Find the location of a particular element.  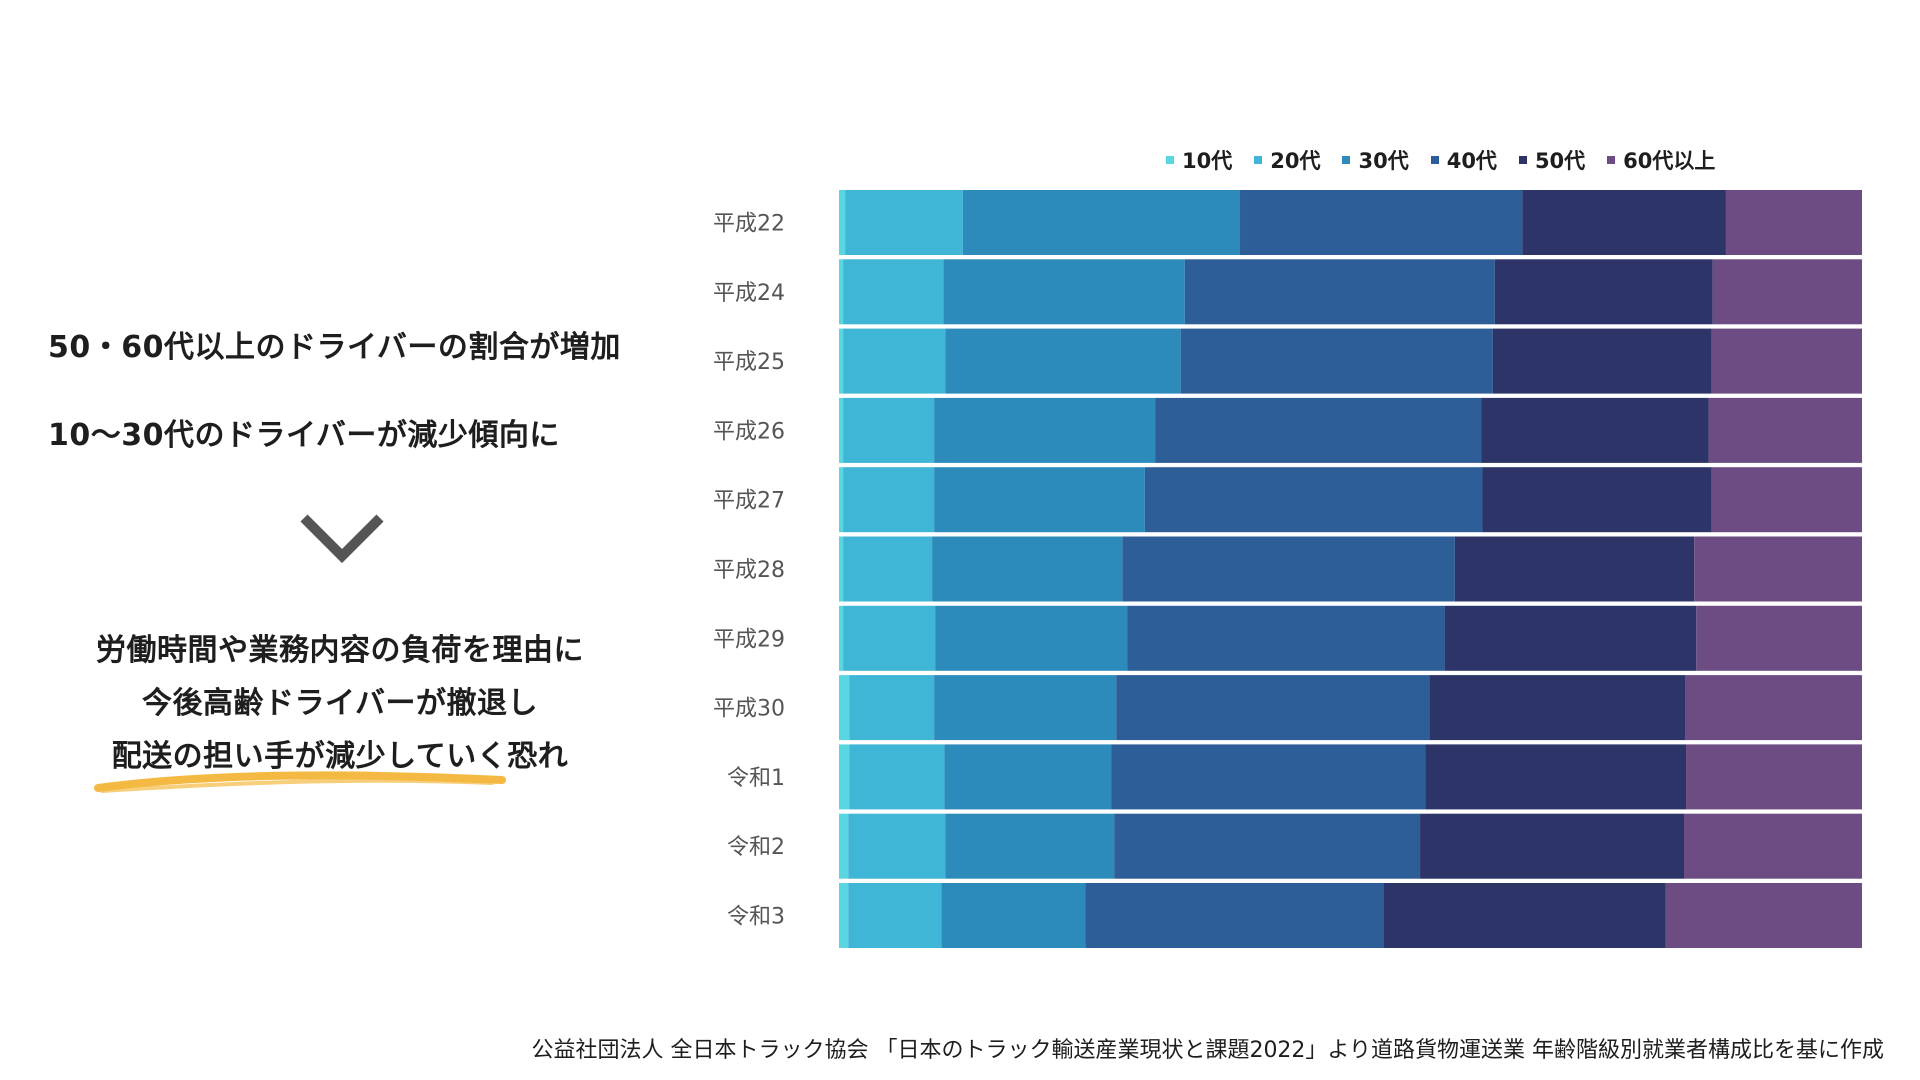

category-label-6: 平成29 is located at coordinates (749, 639).